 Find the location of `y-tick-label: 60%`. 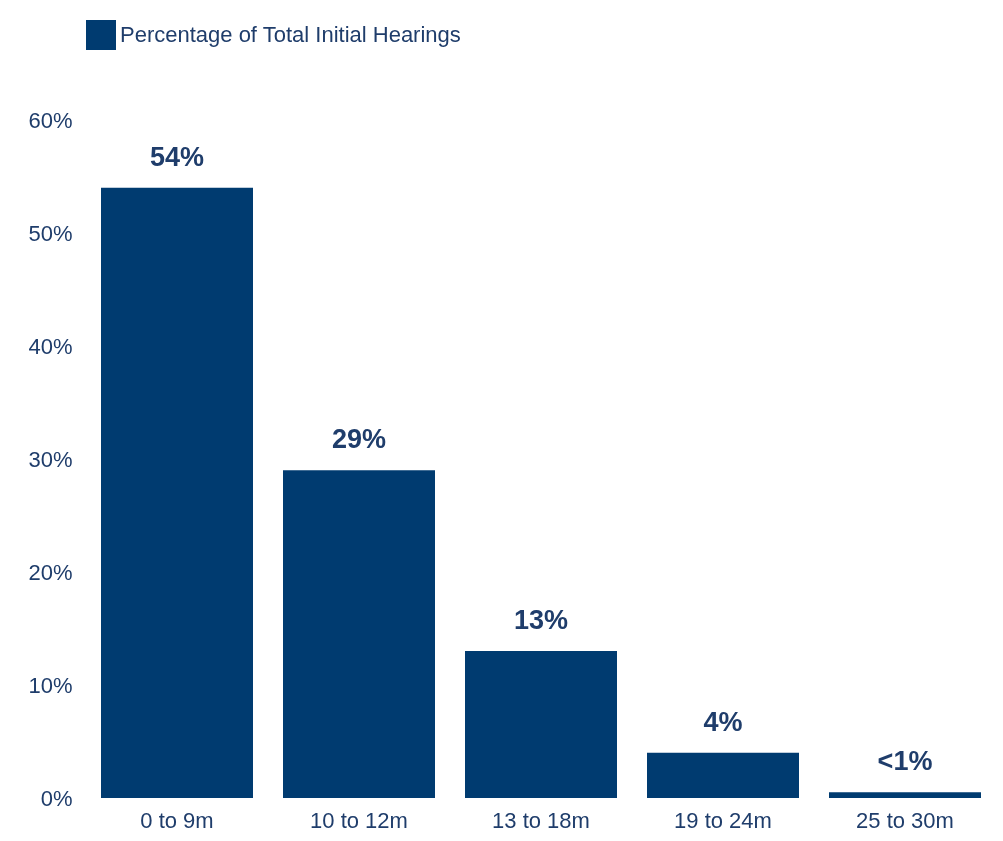

y-tick-label: 60% is located at coordinates (50, 120).